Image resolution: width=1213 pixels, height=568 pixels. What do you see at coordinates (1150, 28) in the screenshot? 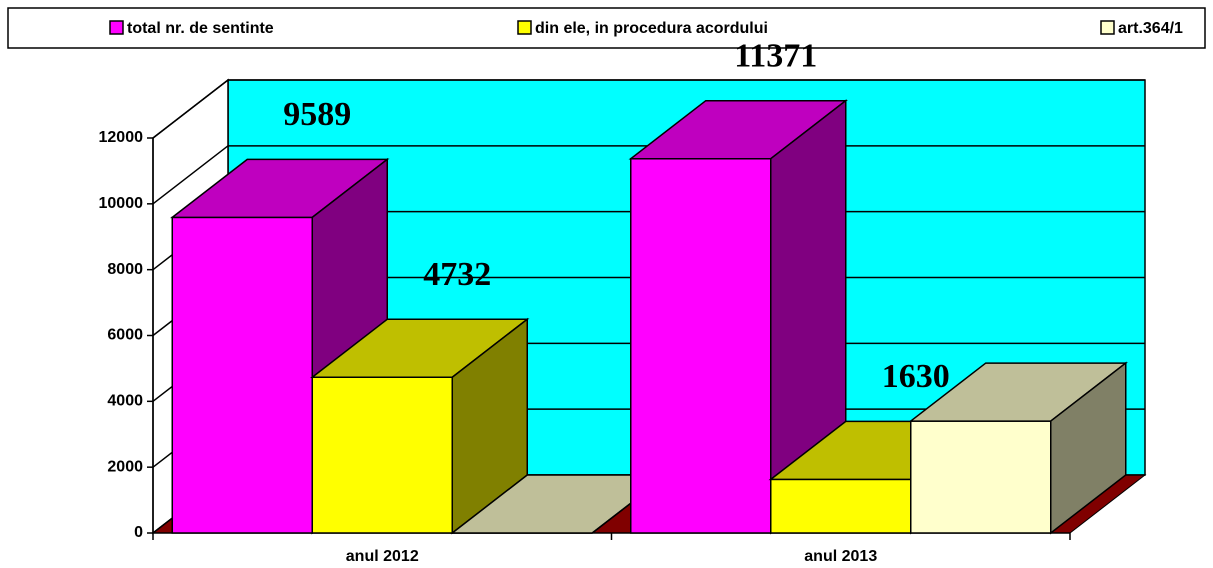
I see `legend-label: art.364/1` at bounding box center [1150, 28].